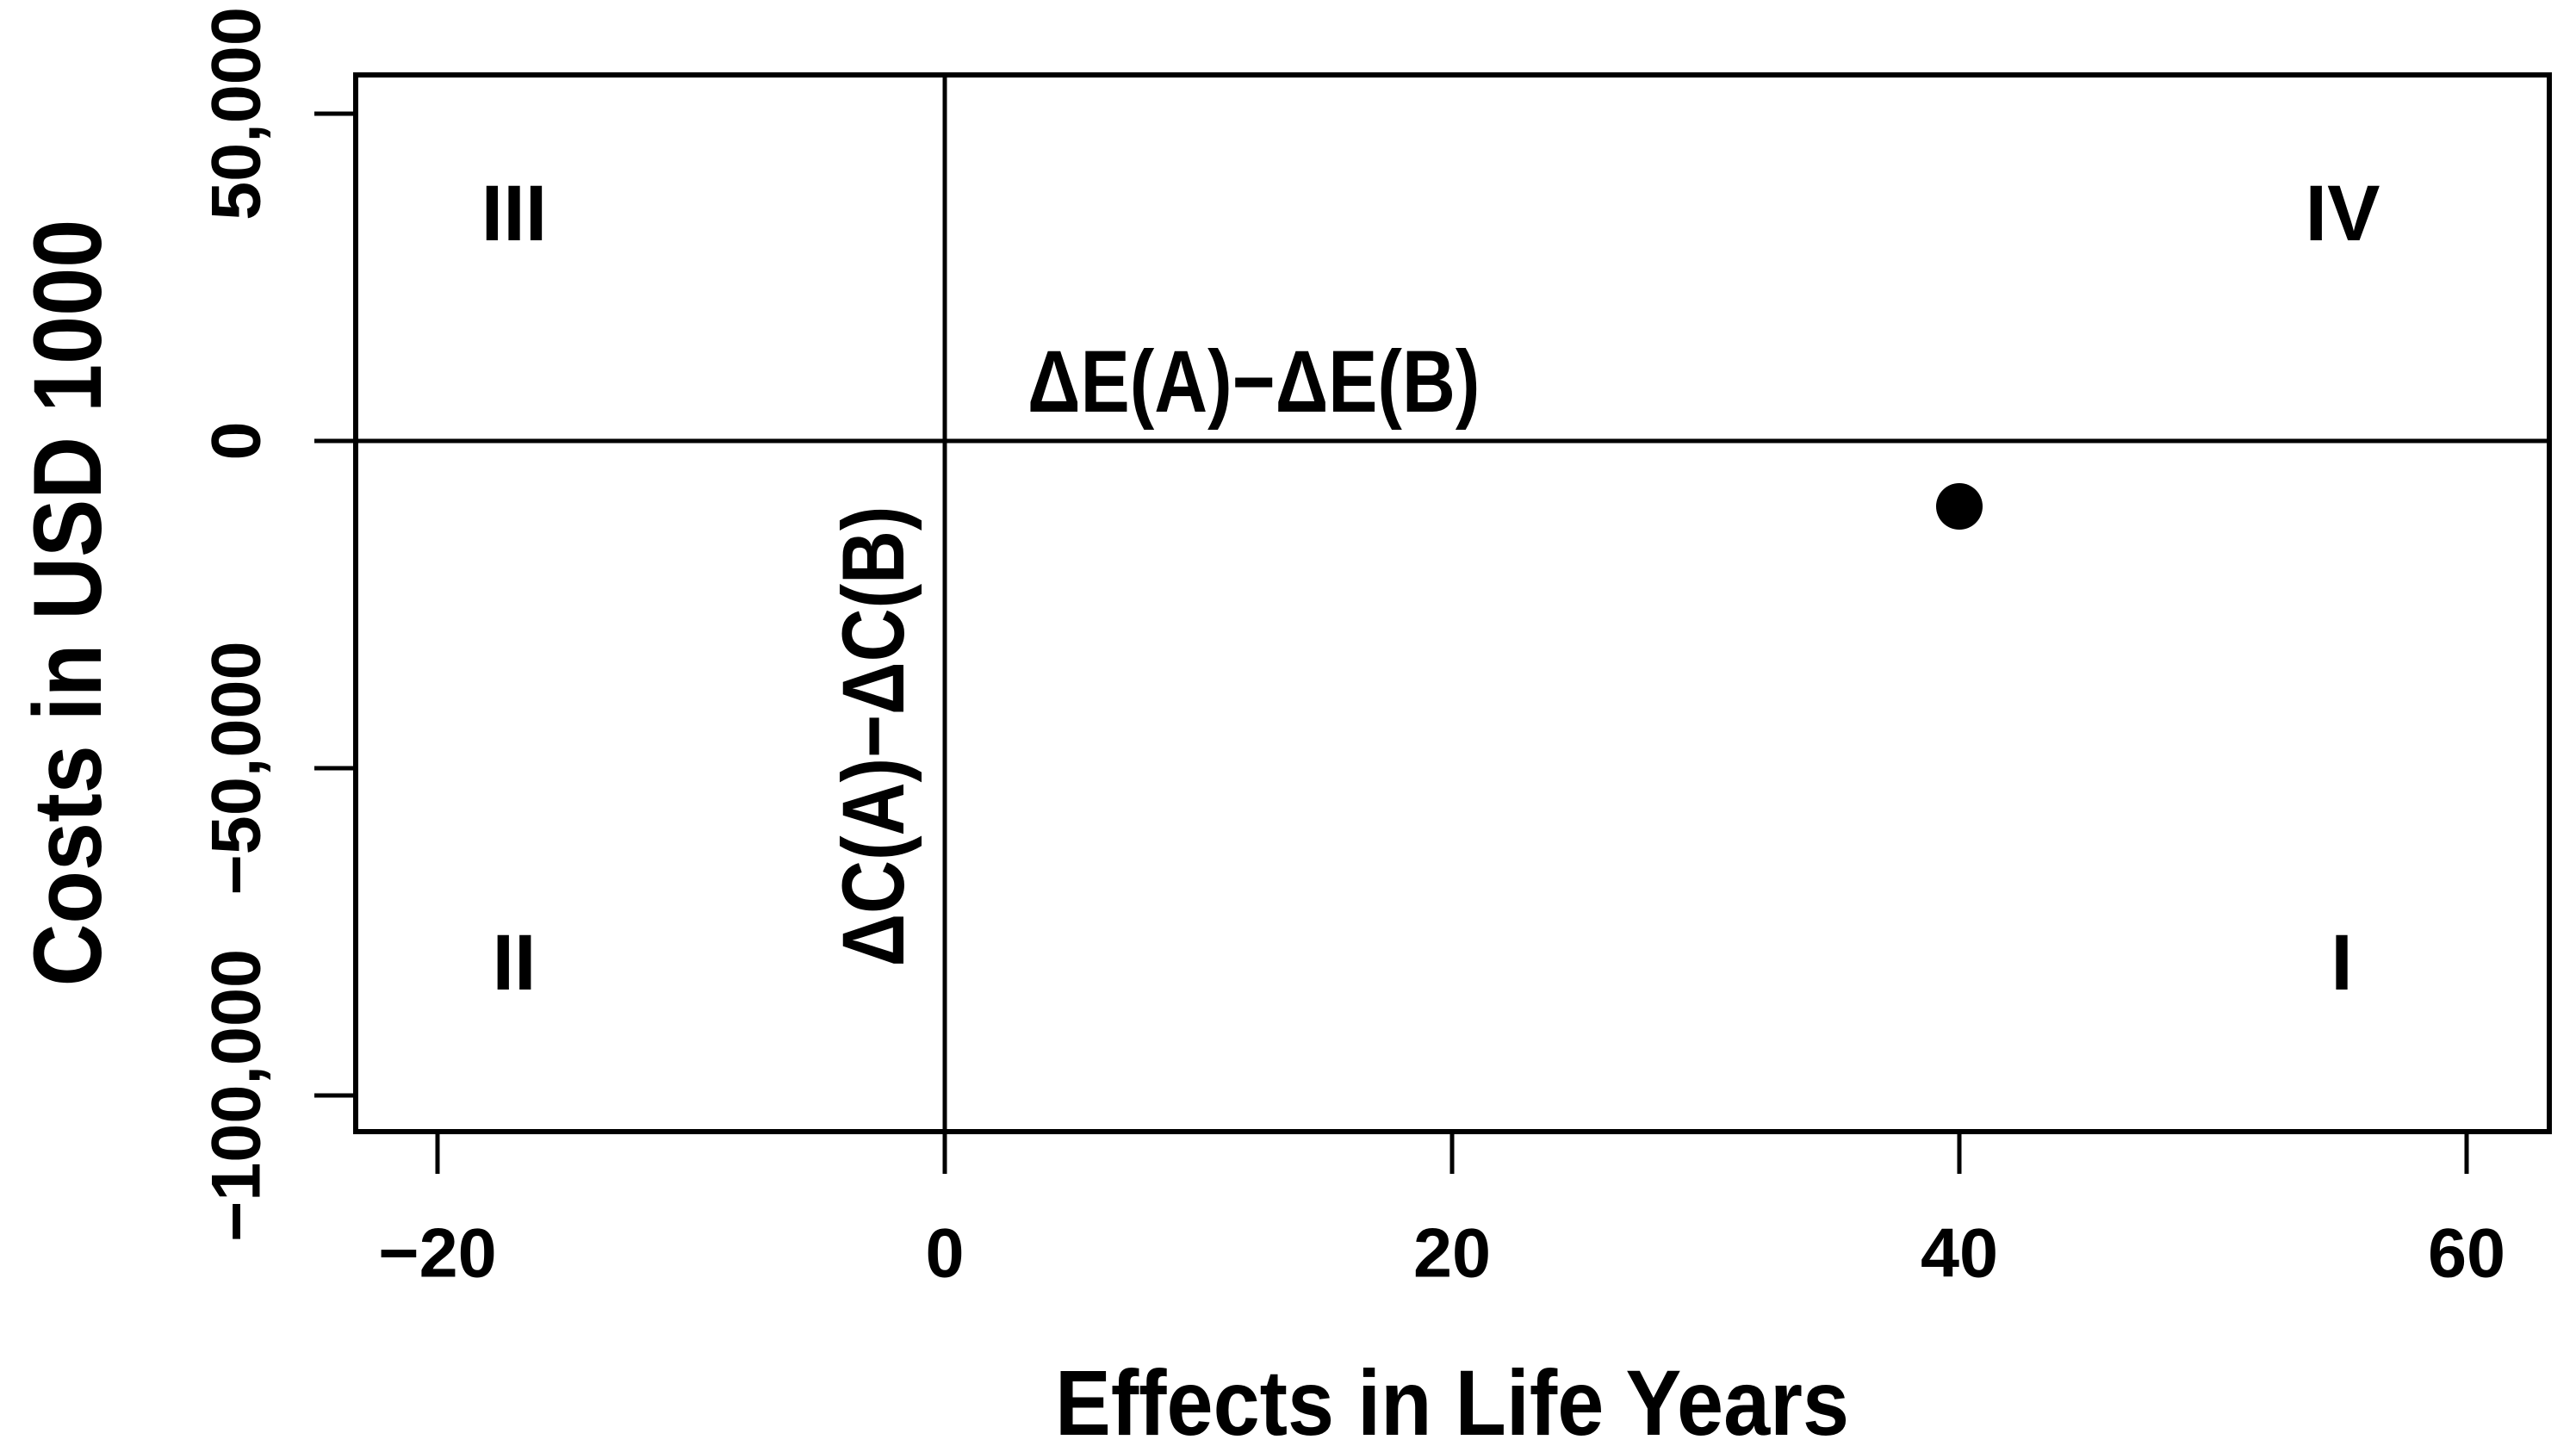 The image size is (2576, 1452). I want to click on x-axis-title: Effects in Life Years, so click(1452, 1401).